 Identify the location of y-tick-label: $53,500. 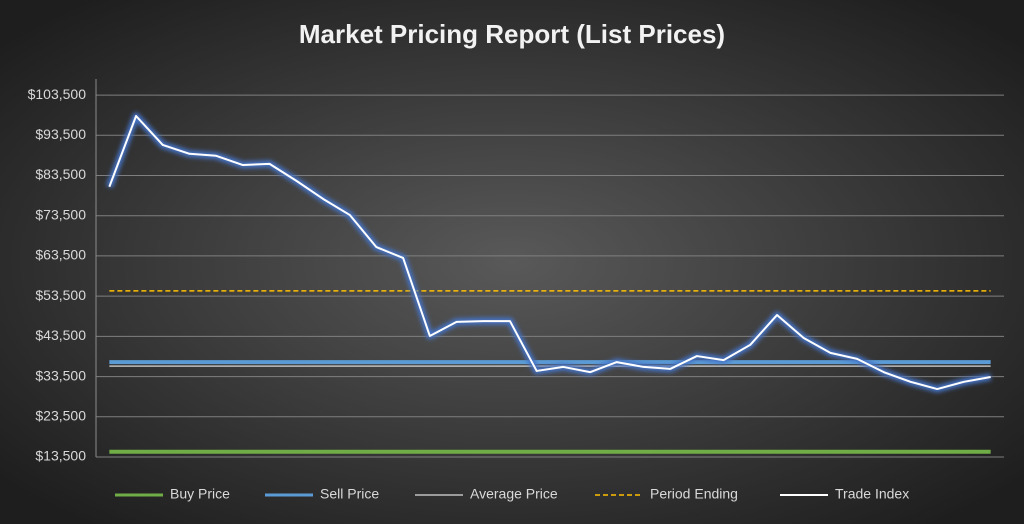
(60, 295).